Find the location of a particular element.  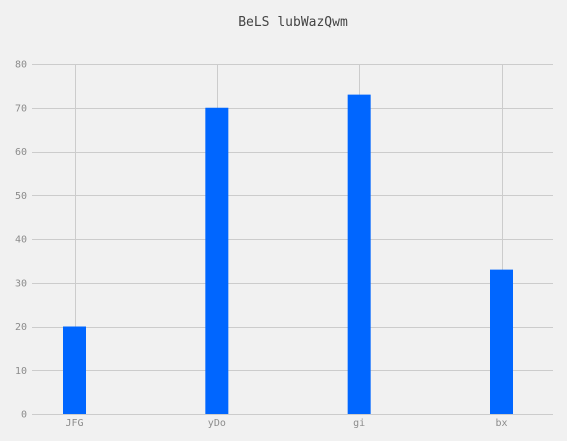

y-tick-label: 50 is located at coordinates (21, 196).